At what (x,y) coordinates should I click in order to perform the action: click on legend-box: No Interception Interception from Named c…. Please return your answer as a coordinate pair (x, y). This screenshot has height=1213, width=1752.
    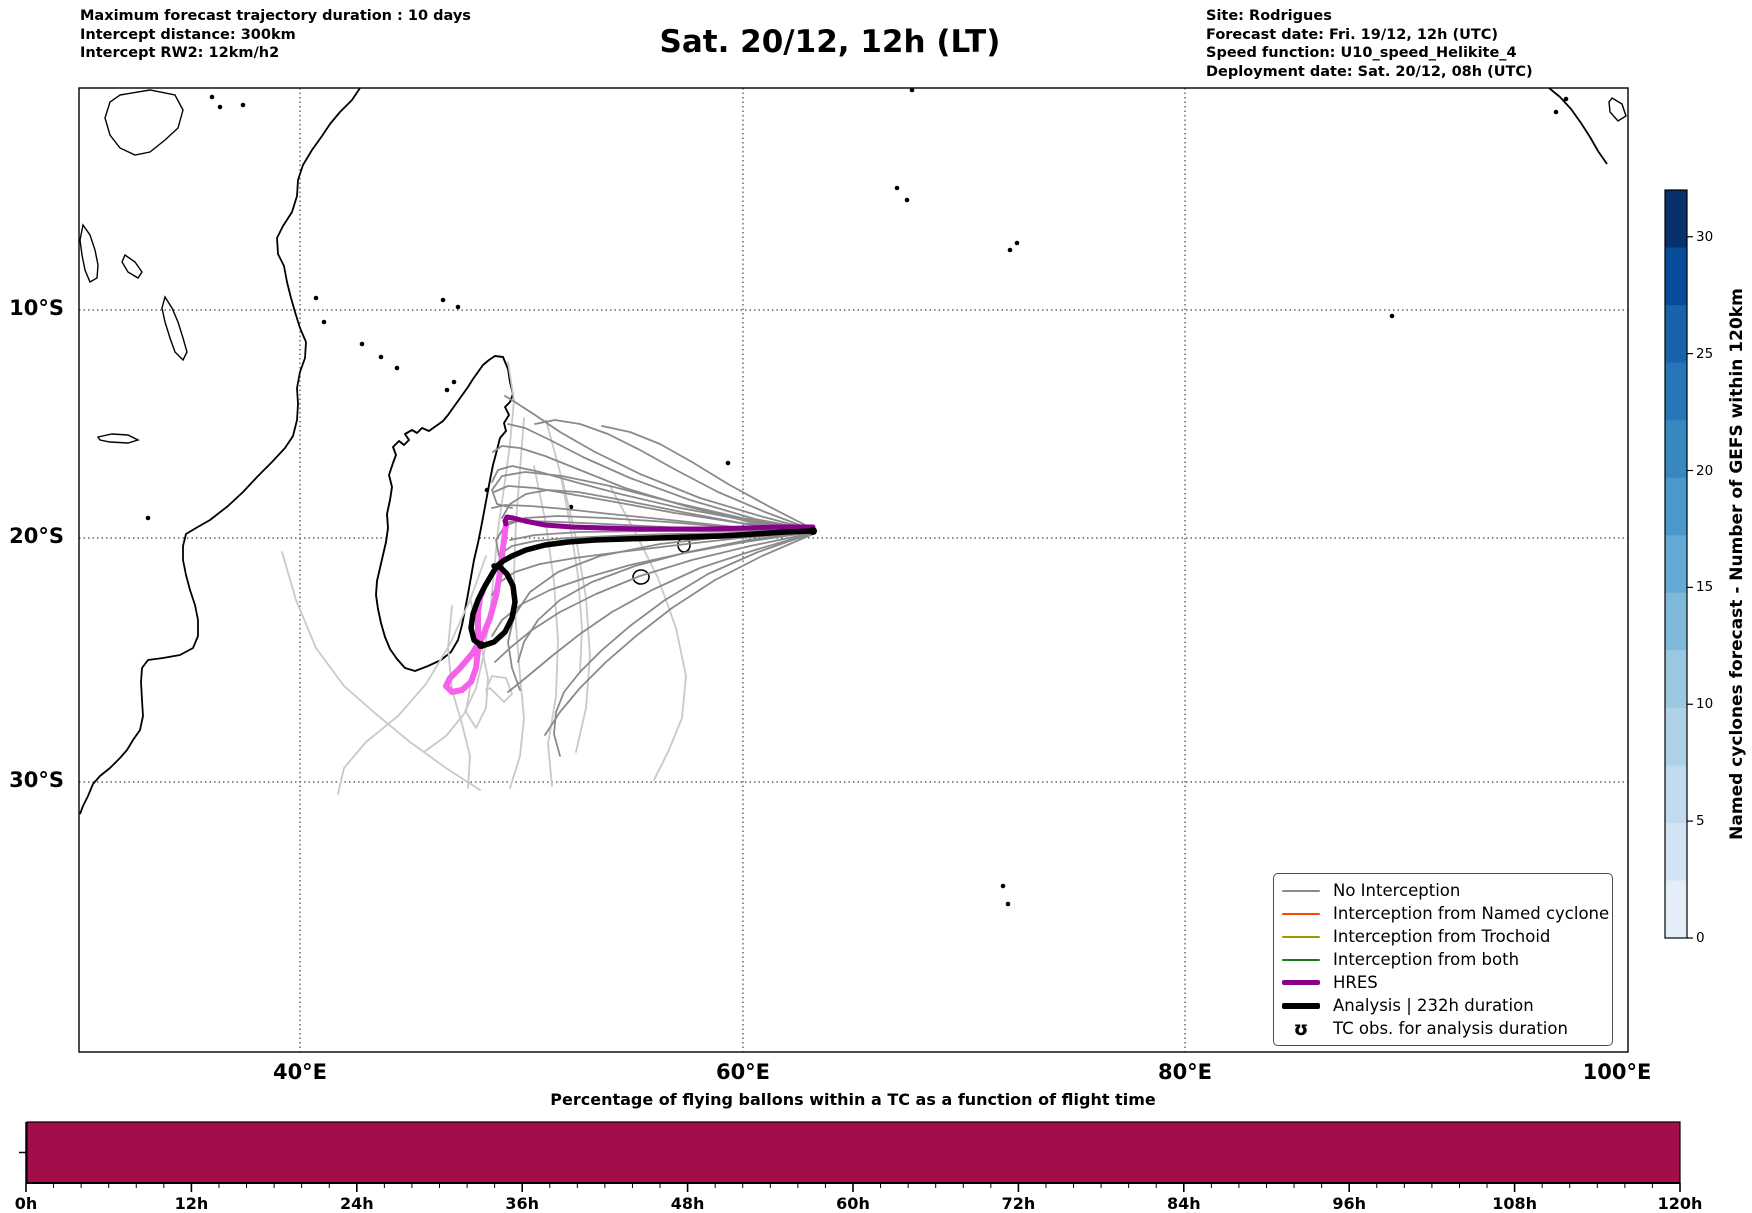
    Looking at the image, I should click on (1443, 959).